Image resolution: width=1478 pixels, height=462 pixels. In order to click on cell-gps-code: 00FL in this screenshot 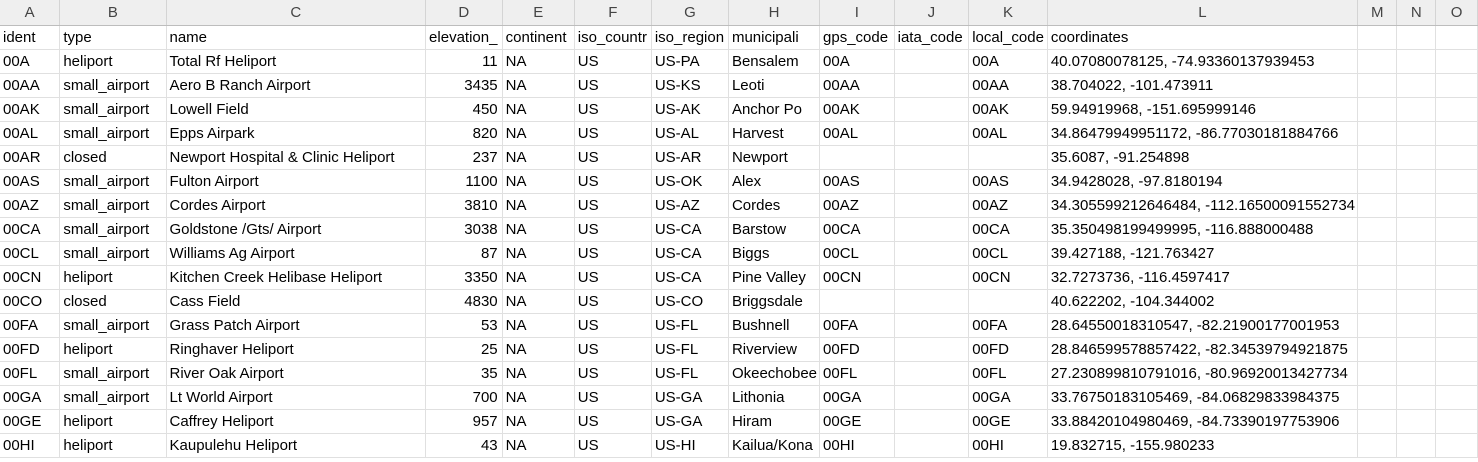, I will do `click(857, 373)`.